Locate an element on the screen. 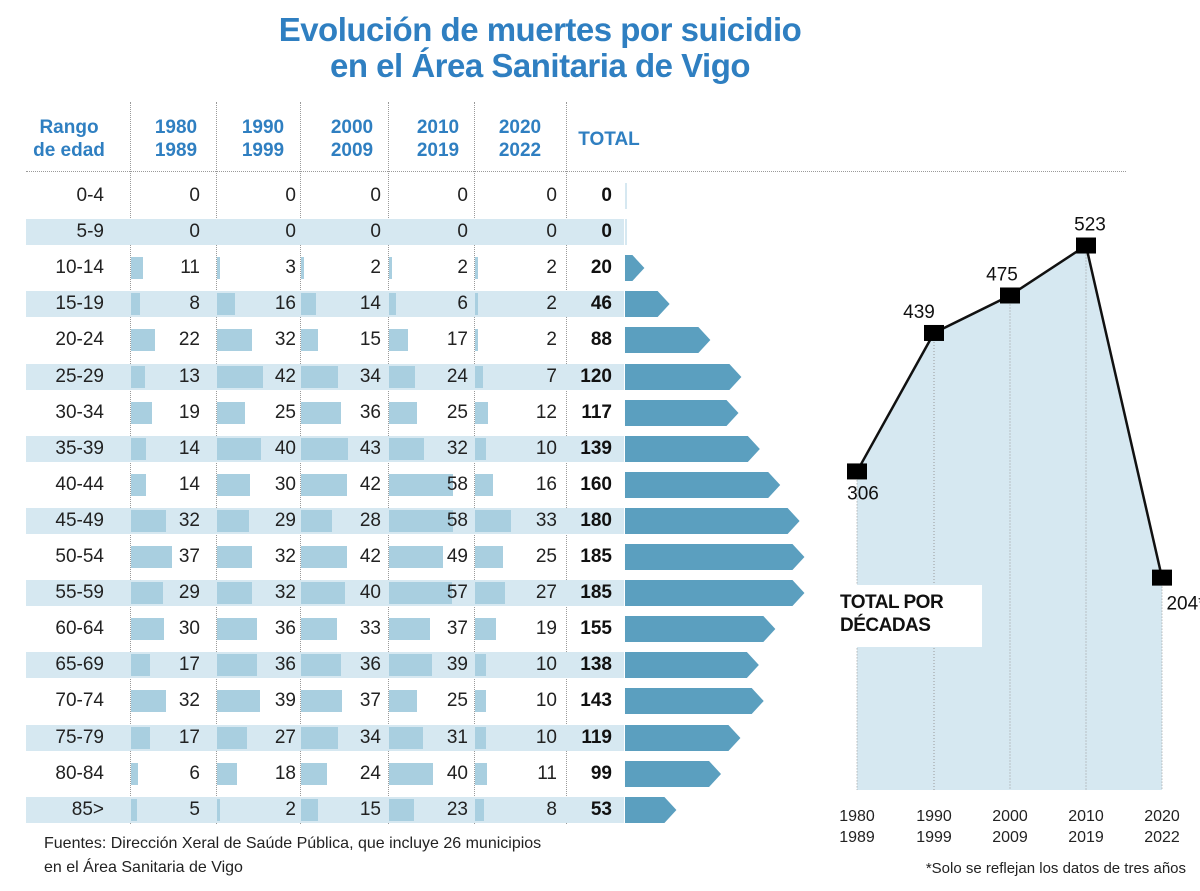 The width and height of the screenshot is (1200, 891). age-range-label: 60-64 is located at coordinates (79, 628).